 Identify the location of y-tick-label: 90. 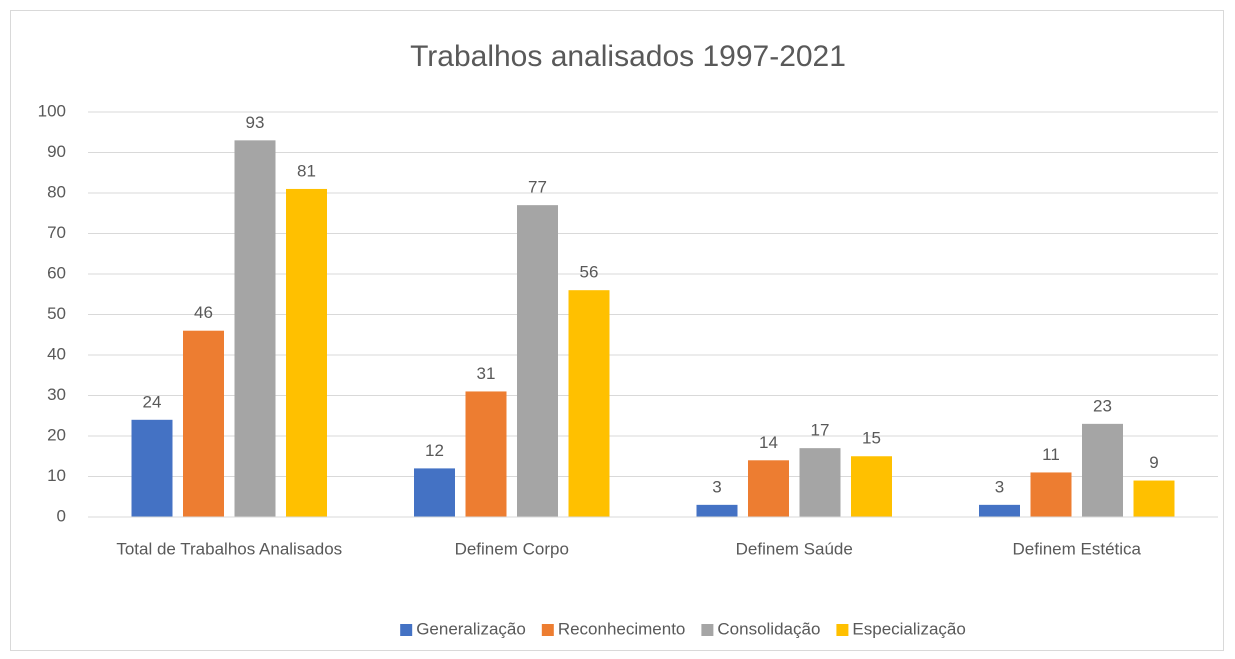
(56, 151).